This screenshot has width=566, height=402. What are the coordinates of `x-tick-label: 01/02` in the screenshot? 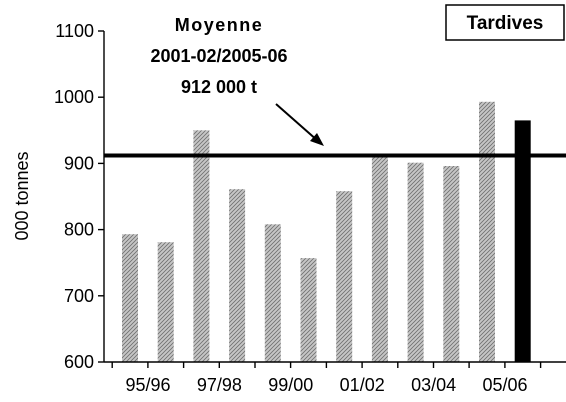 It's located at (362, 385).